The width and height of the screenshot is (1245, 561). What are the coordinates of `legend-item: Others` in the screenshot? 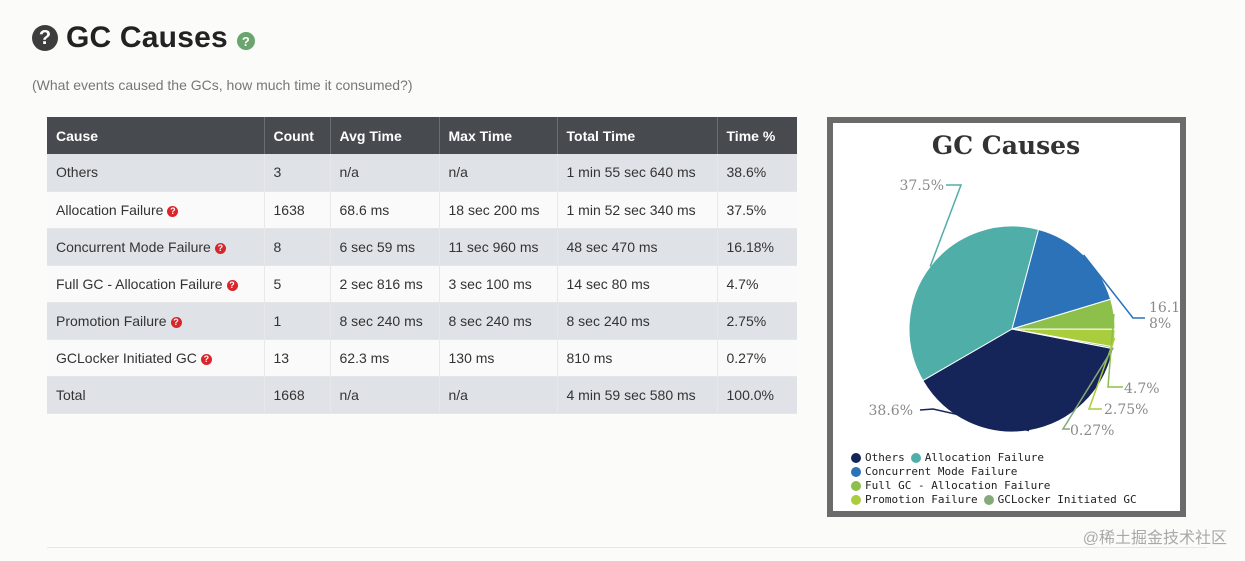 It's located at (878, 458).